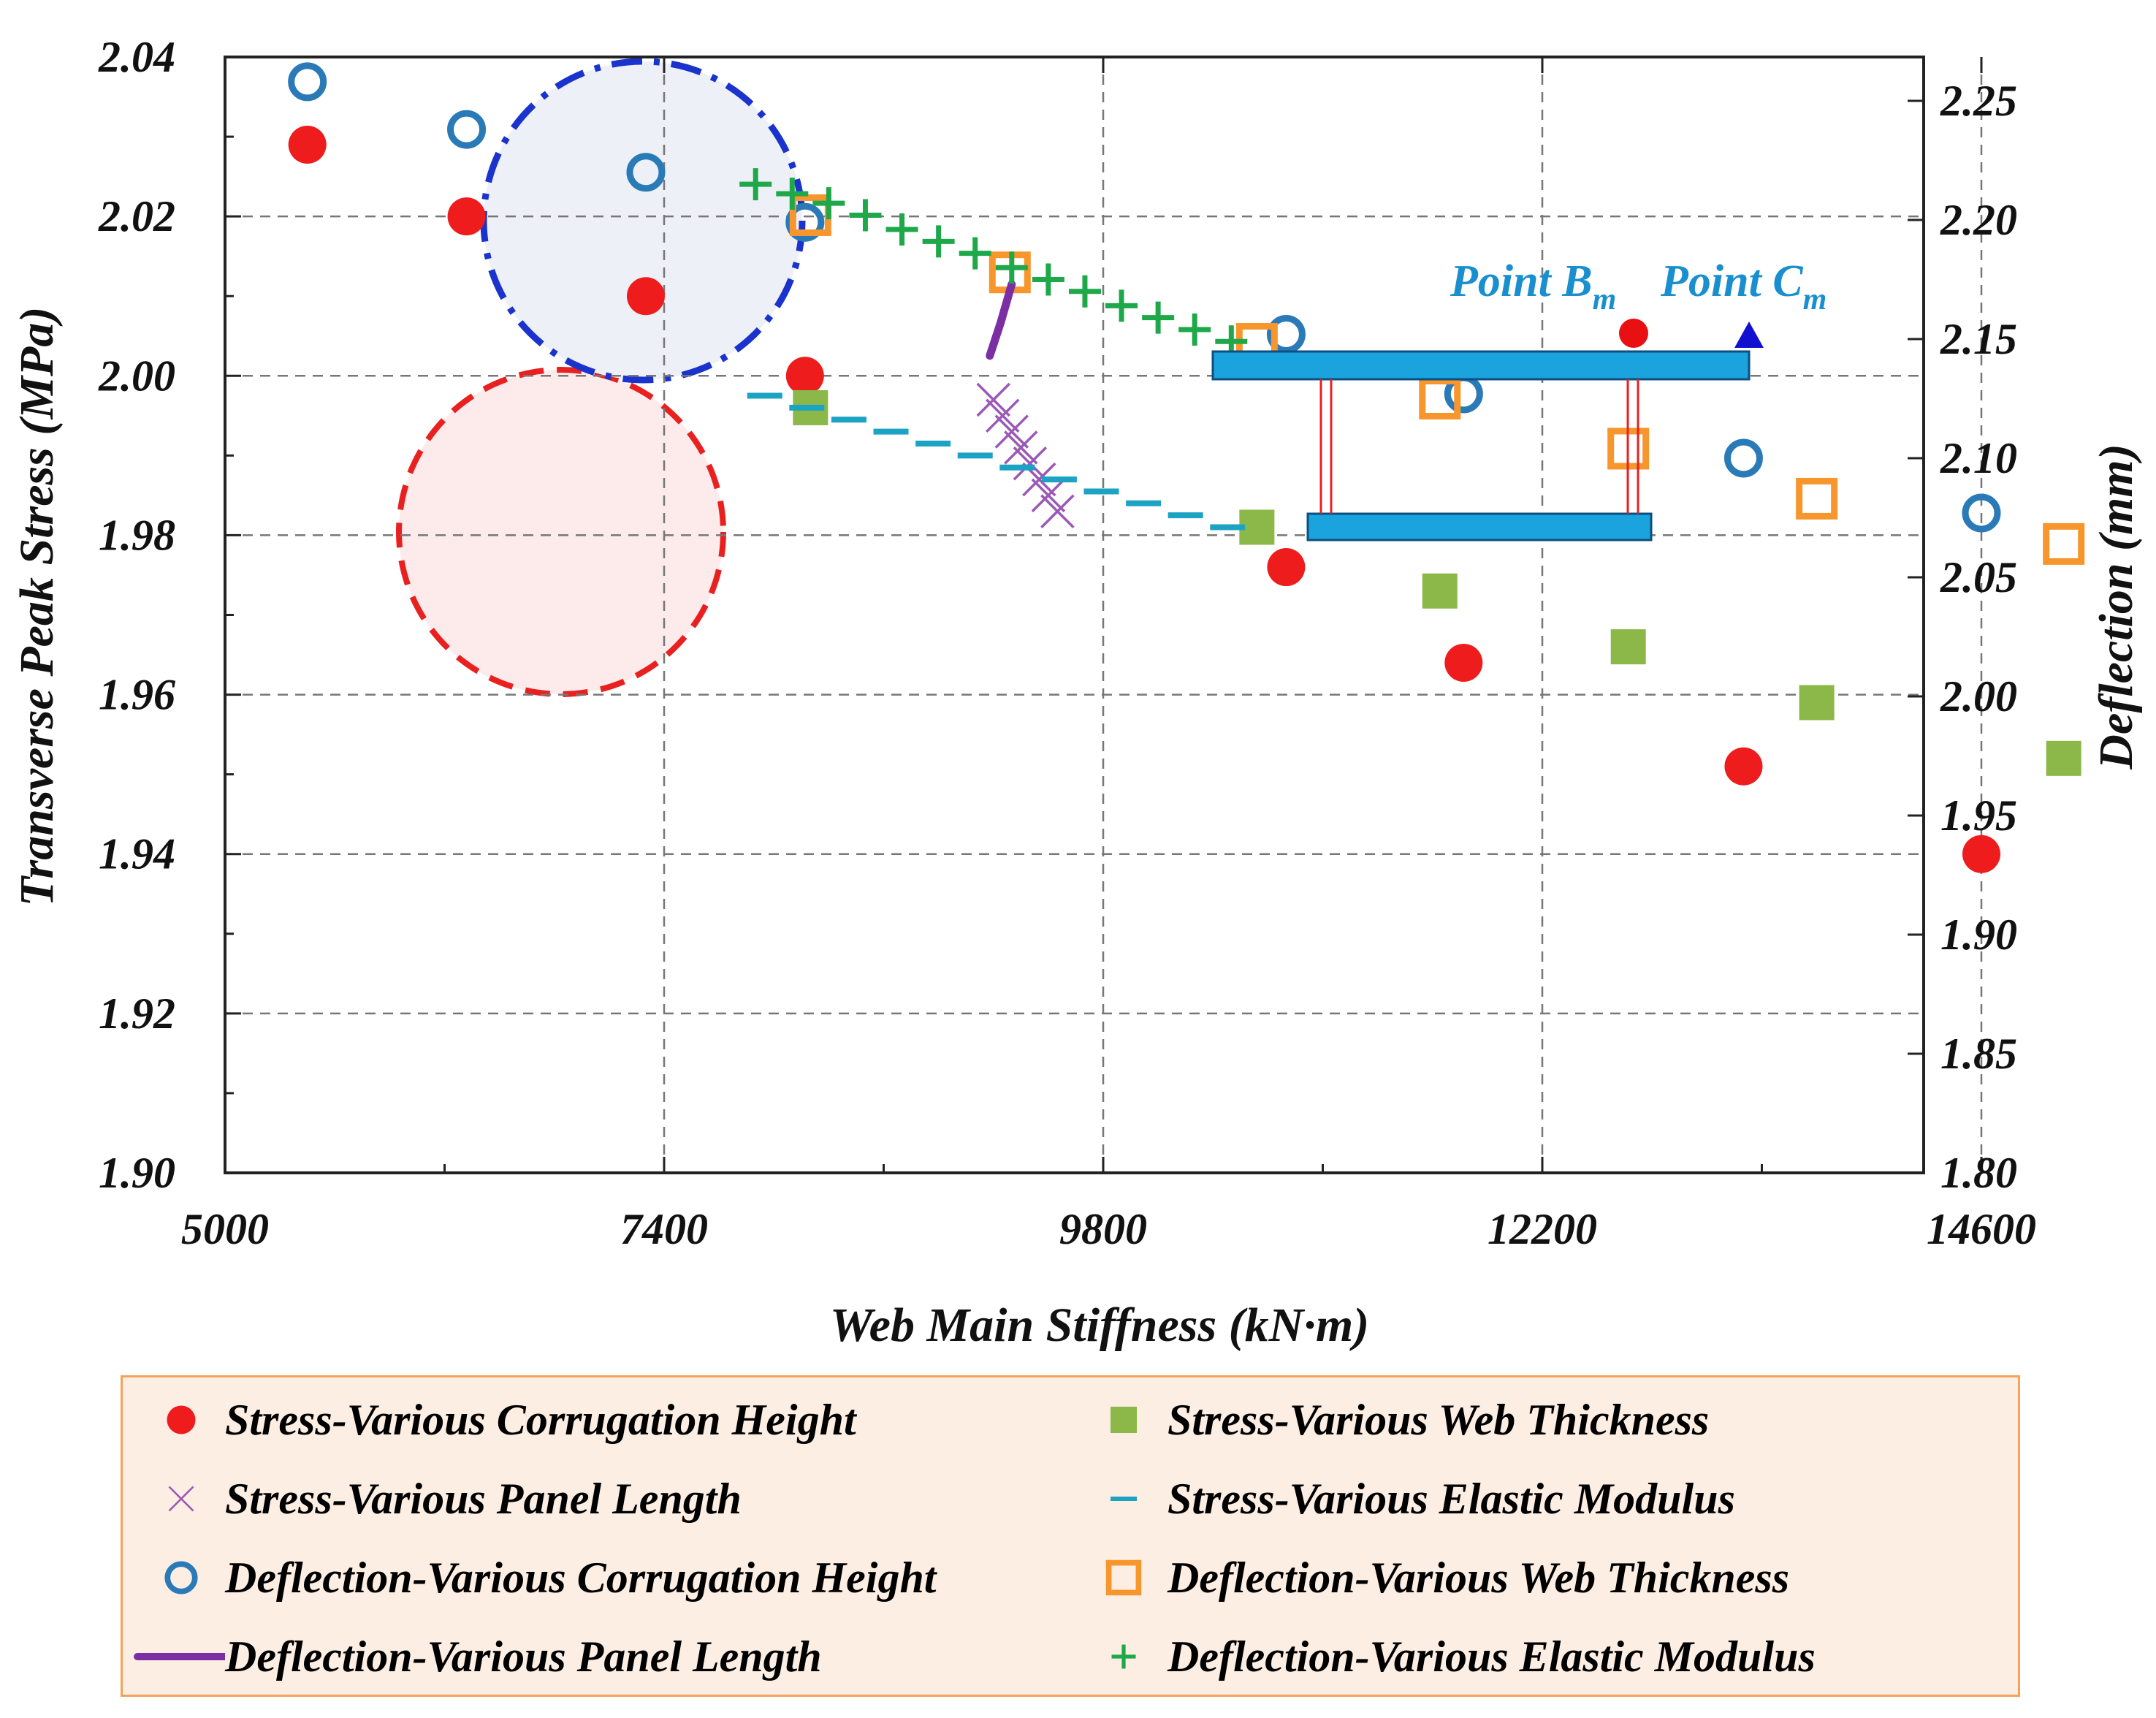  What do you see at coordinates (137, 695) in the screenshot?
I see `y-left-tick-label: 1.96` at bounding box center [137, 695].